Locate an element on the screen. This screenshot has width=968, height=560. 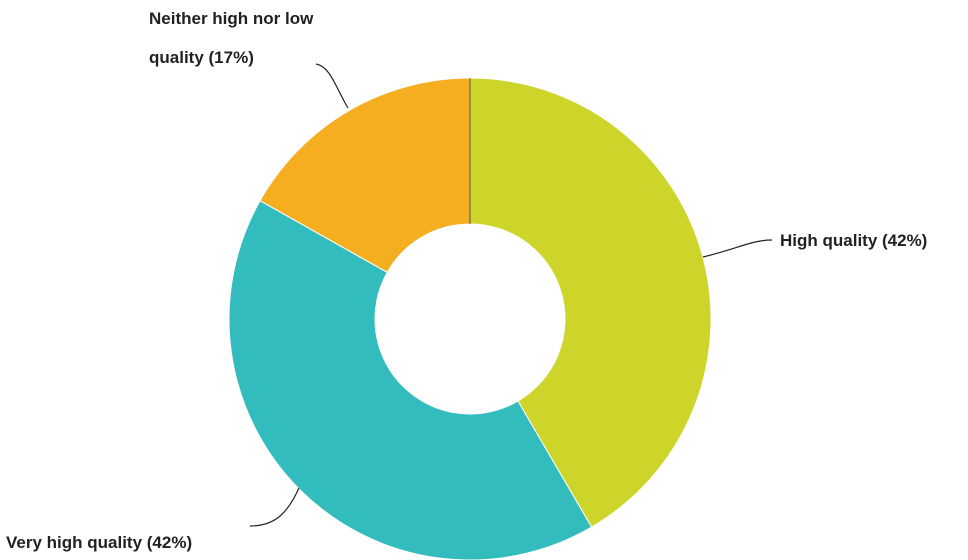
slice-label-neither-line2: quality (17%) is located at coordinates (201, 57).